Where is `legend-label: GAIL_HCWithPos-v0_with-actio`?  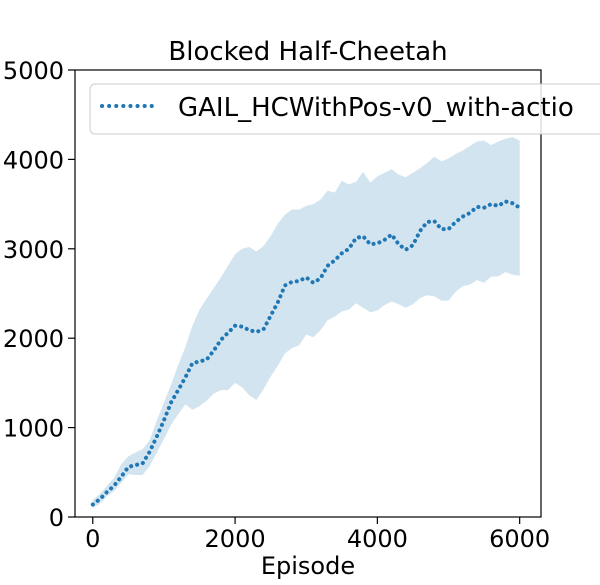
legend-label: GAIL_HCWithPos-v0_with-actio is located at coordinates (376, 108).